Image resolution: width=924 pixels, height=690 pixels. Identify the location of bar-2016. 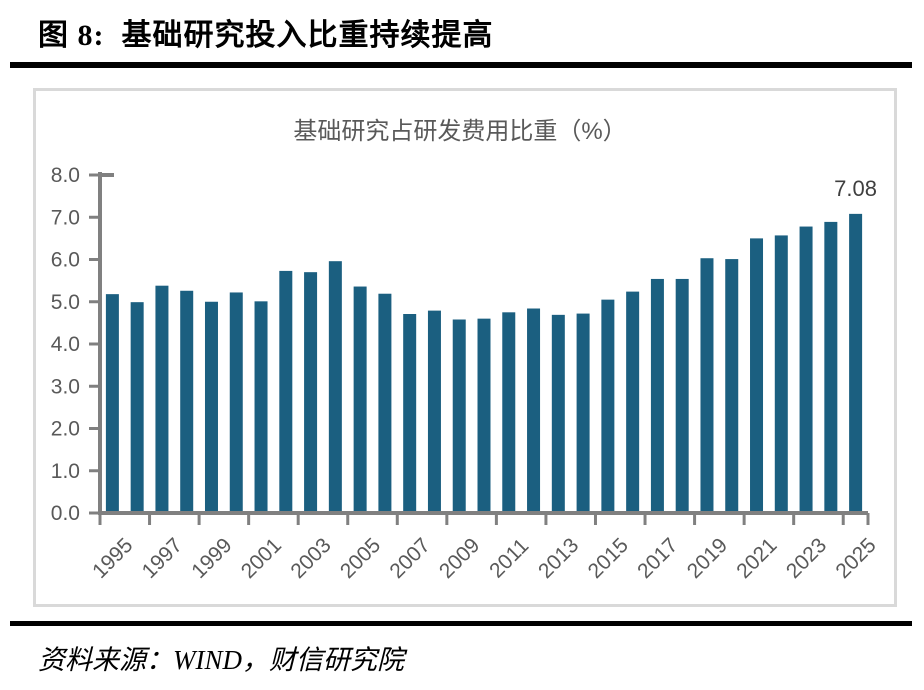
(633, 402).